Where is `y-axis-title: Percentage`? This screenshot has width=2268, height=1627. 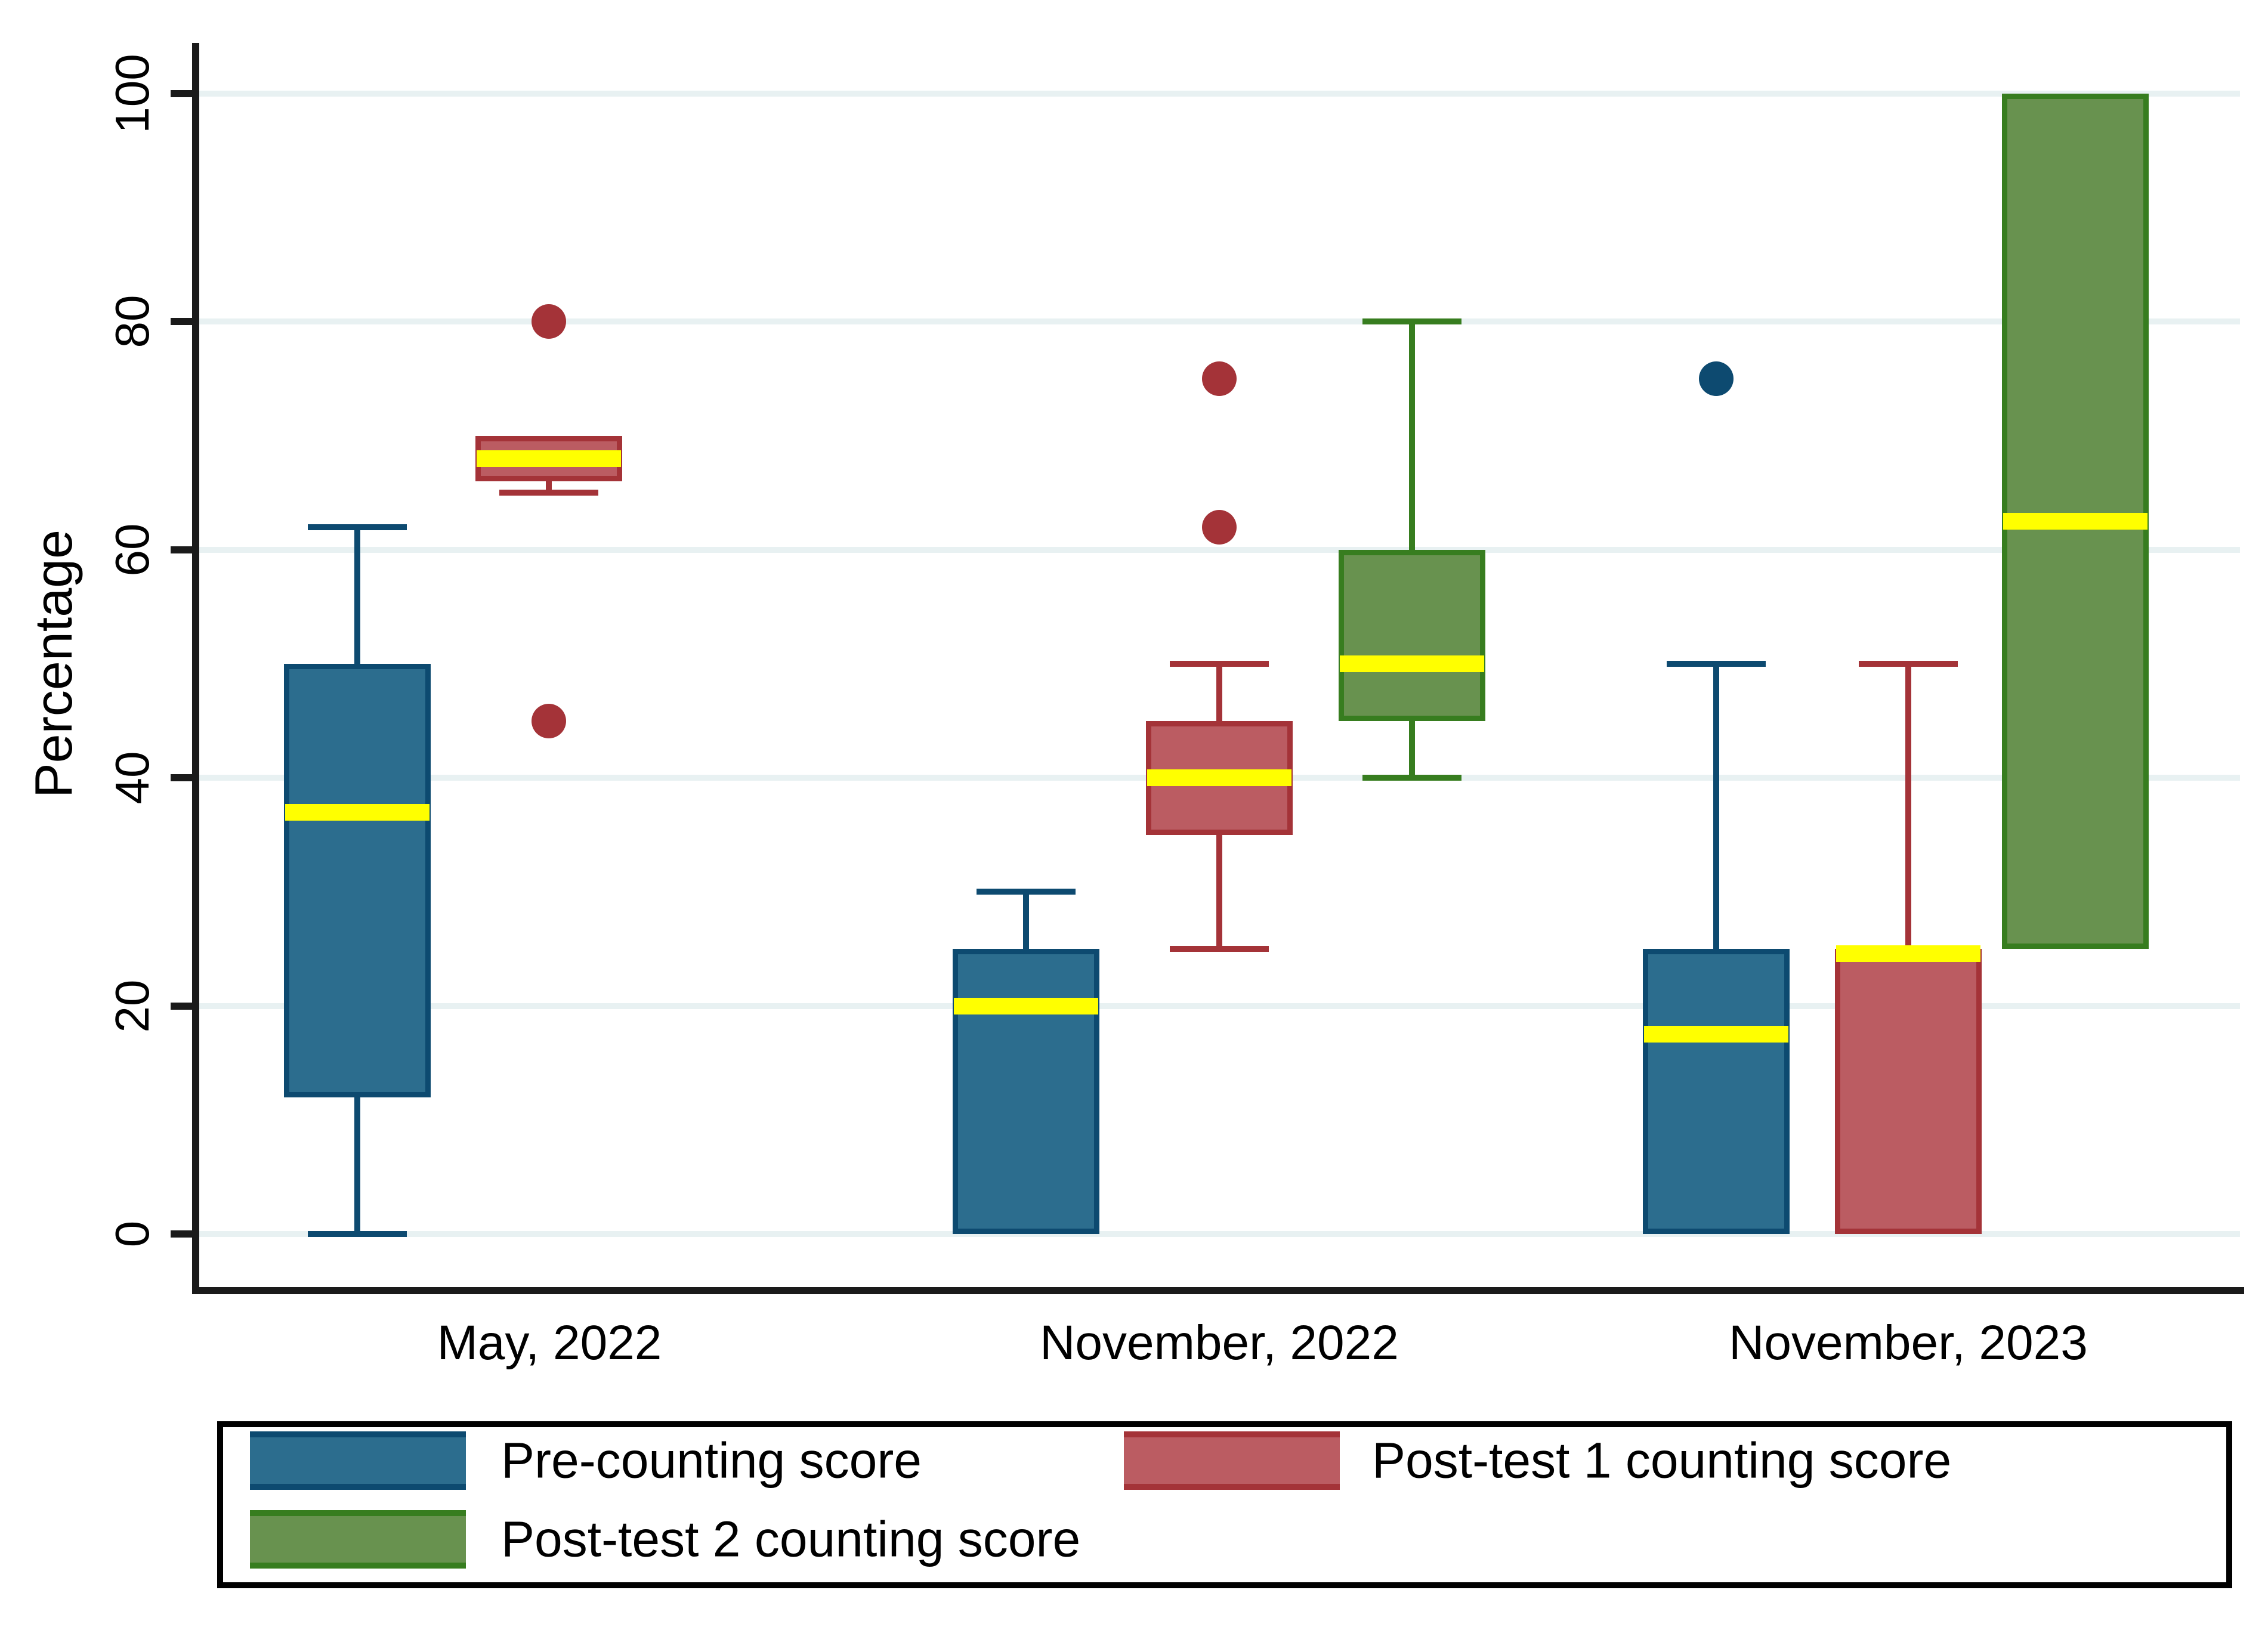
y-axis-title: Percentage is located at coordinates (53, 664).